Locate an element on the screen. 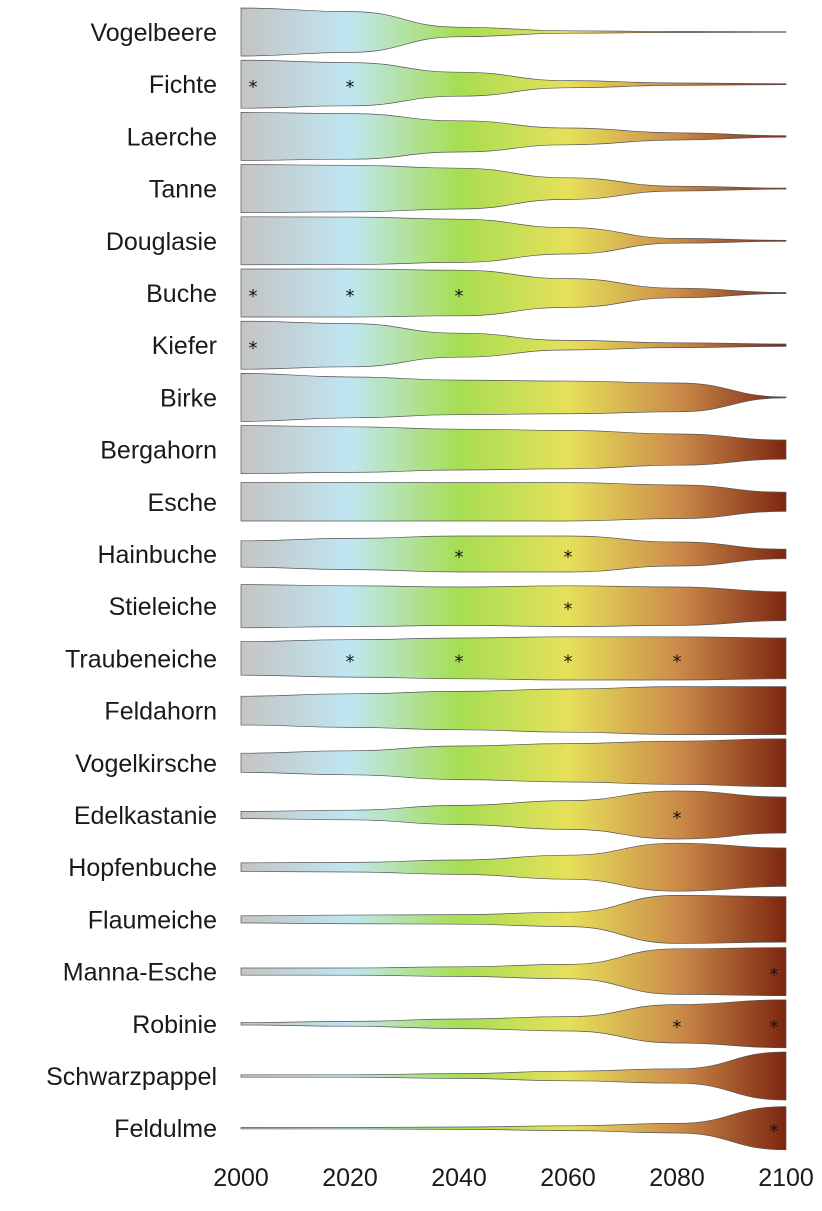 This screenshot has width=822, height=1211. row-buche: Buche * * * is located at coordinates (466, 293).